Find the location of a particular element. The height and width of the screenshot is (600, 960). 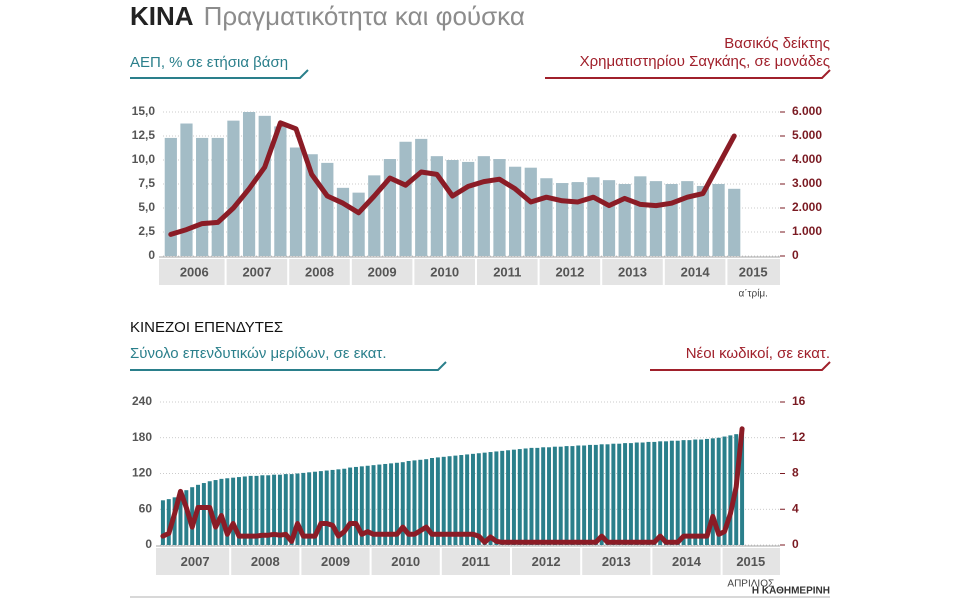

y2-tick-label: 4.000 is located at coordinates (807, 159).